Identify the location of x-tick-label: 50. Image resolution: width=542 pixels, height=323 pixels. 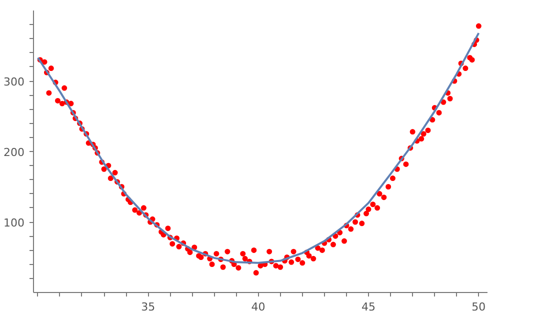
(479, 307).